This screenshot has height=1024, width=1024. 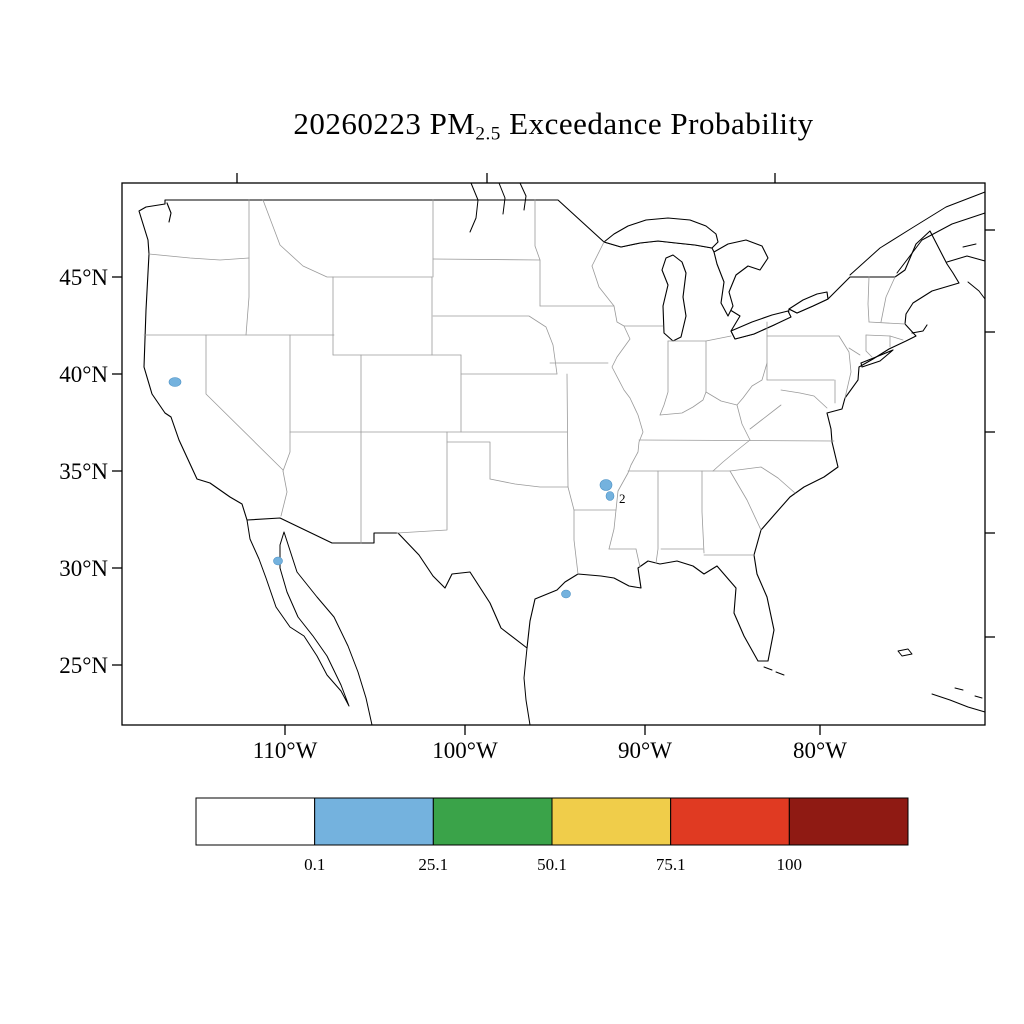 I want to click on lat-tick-label: 45°N, so click(x=83, y=277).